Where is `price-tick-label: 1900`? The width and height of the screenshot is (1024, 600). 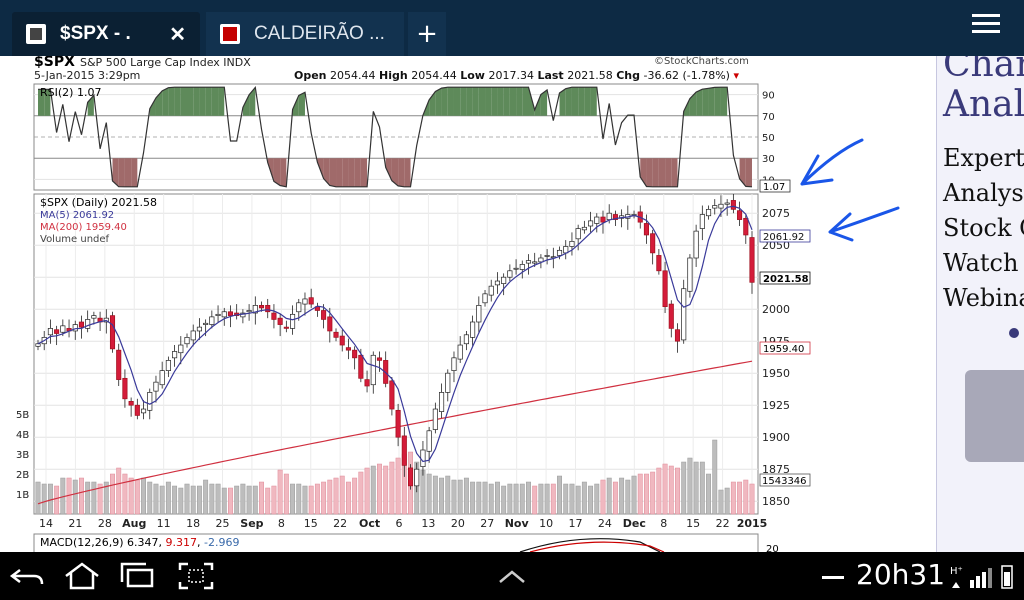
price-tick-label: 1900 is located at coordinates (776, 437).